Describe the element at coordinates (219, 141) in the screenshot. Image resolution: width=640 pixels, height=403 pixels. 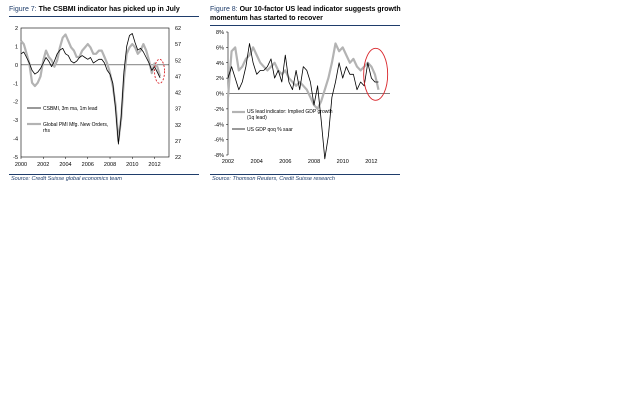
I see `y-tick-label: -6%` at that location.